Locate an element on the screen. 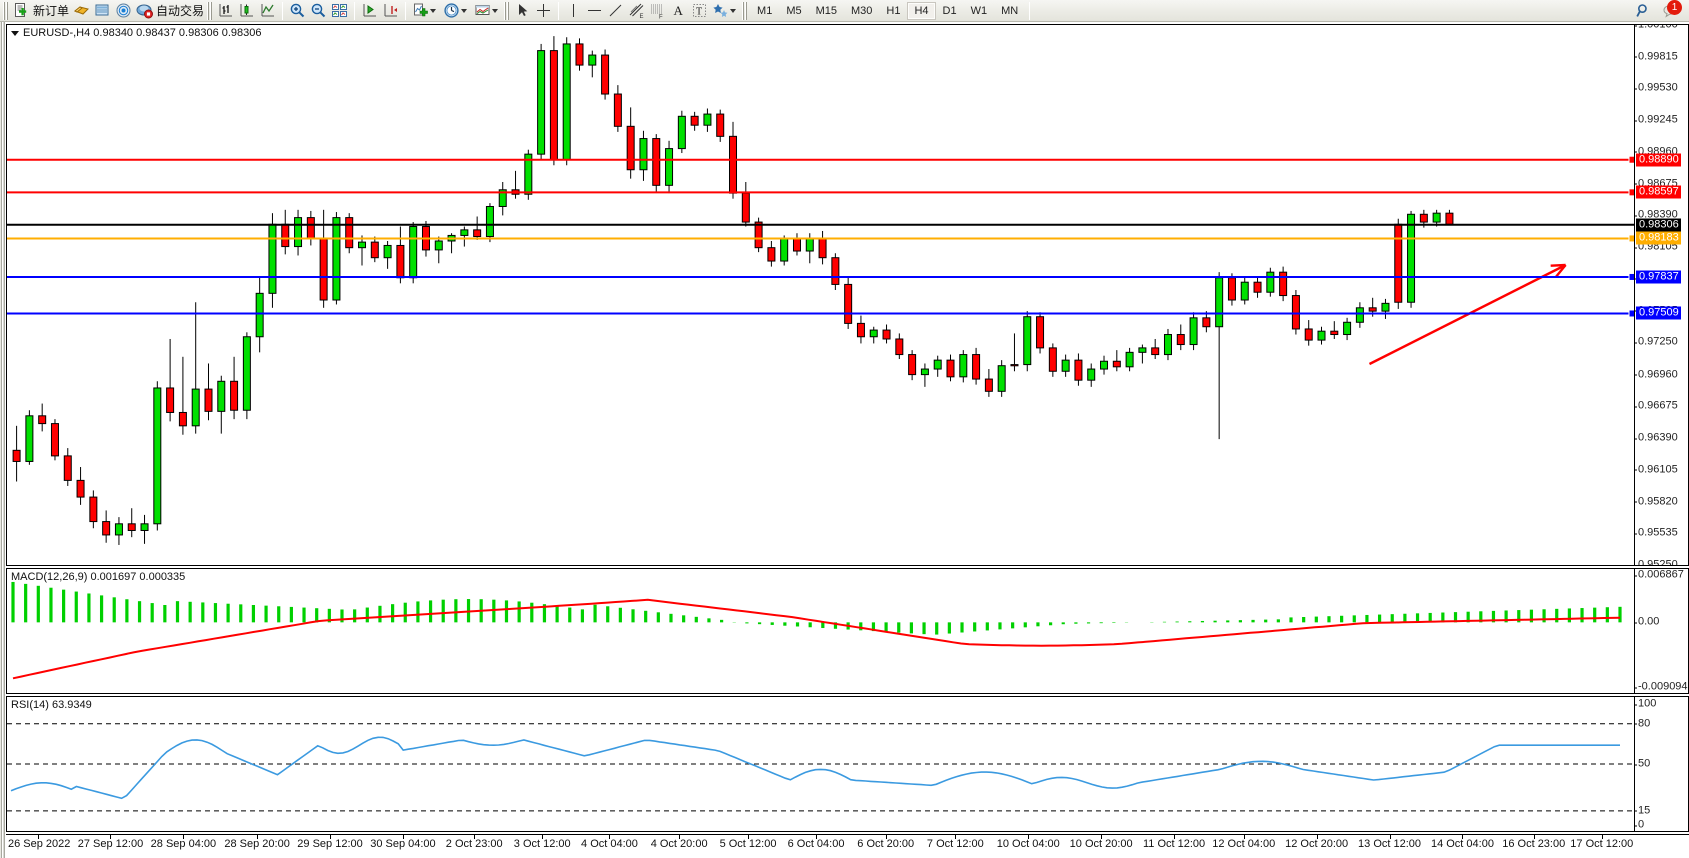 The height and width of the screenshot is (858, 1689). time-axis-label: 2 Oct 23:00 is located at coordinates (474, 844).